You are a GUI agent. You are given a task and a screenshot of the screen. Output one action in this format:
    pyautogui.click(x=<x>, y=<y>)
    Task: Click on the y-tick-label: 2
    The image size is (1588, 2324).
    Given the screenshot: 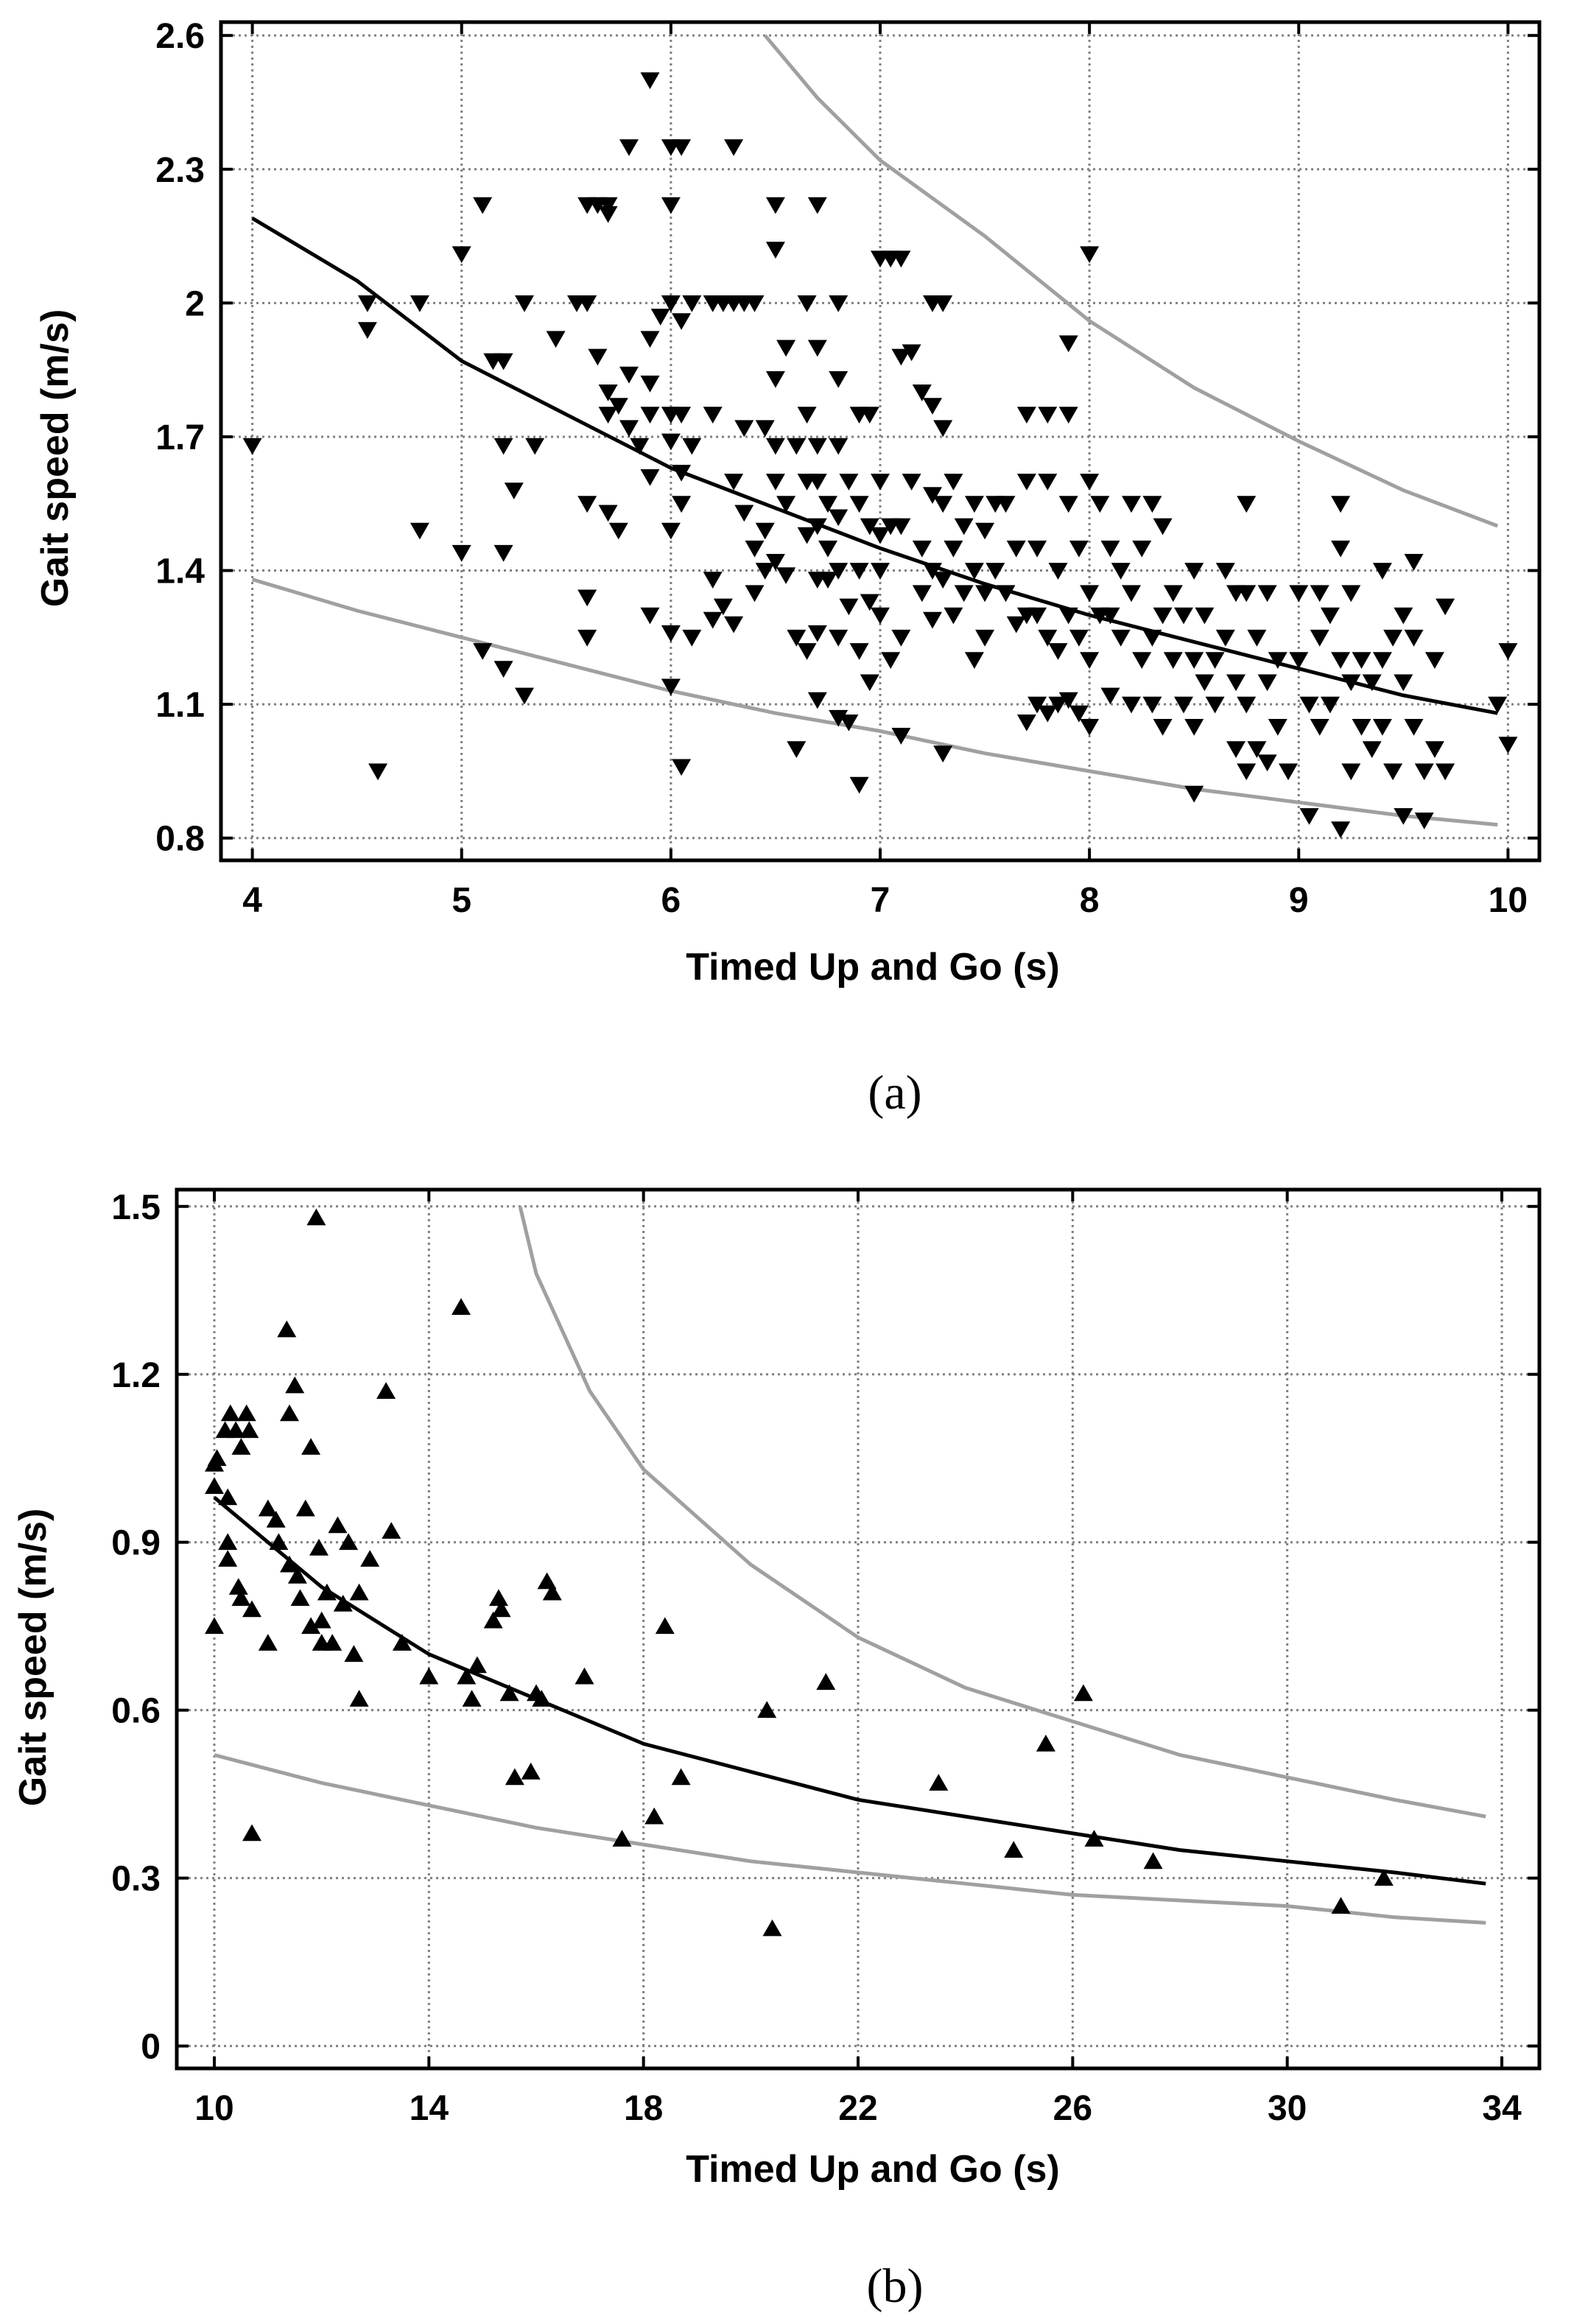 What is the action you would take?
    pyautogui.click(x=195, y=303)
    